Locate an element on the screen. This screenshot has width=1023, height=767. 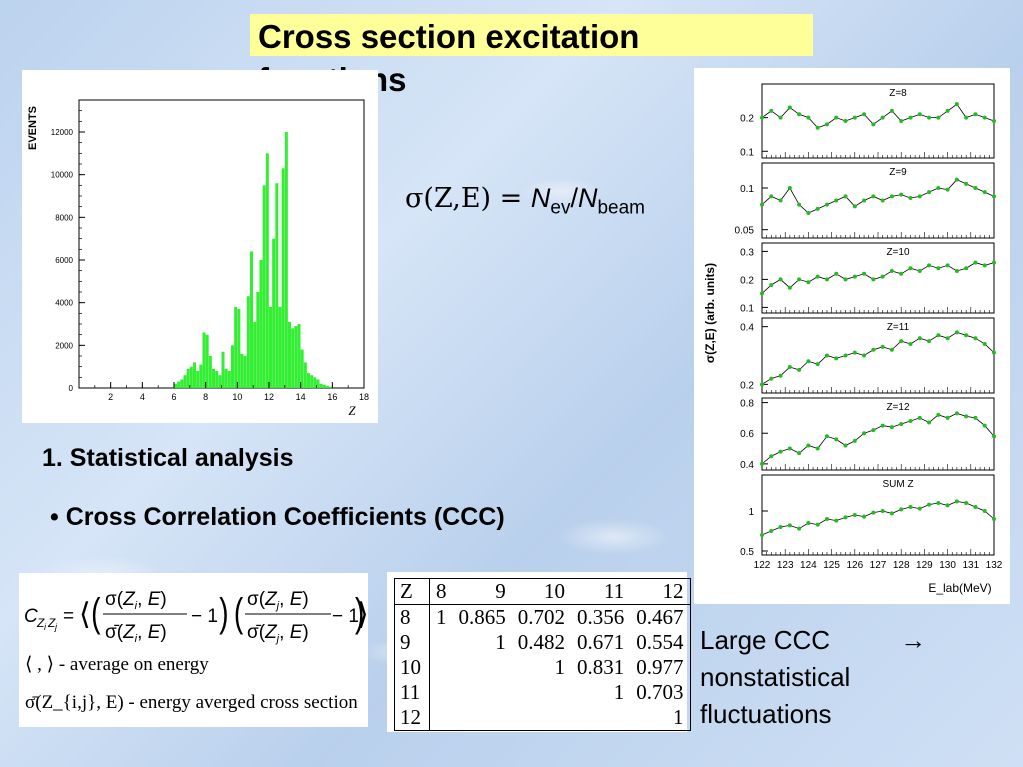
subplot-label: Z=9 is located at coordinates (898, 172).